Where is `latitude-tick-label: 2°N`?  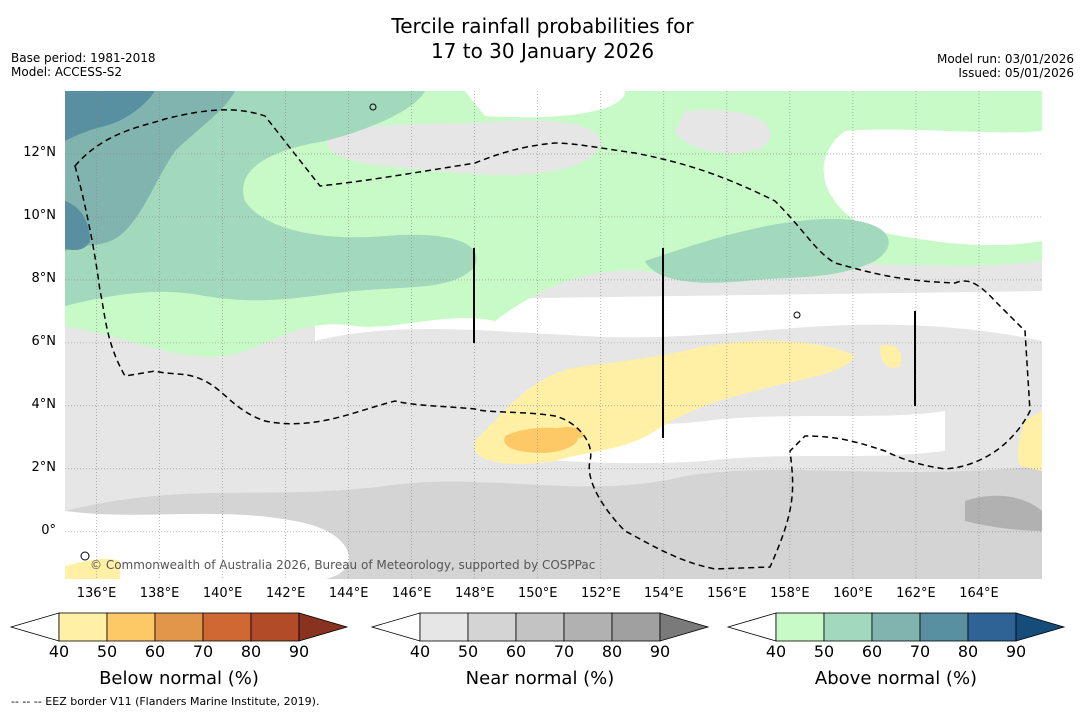
latitude-tick-label: 2°N is located at coordinates (44, 467).